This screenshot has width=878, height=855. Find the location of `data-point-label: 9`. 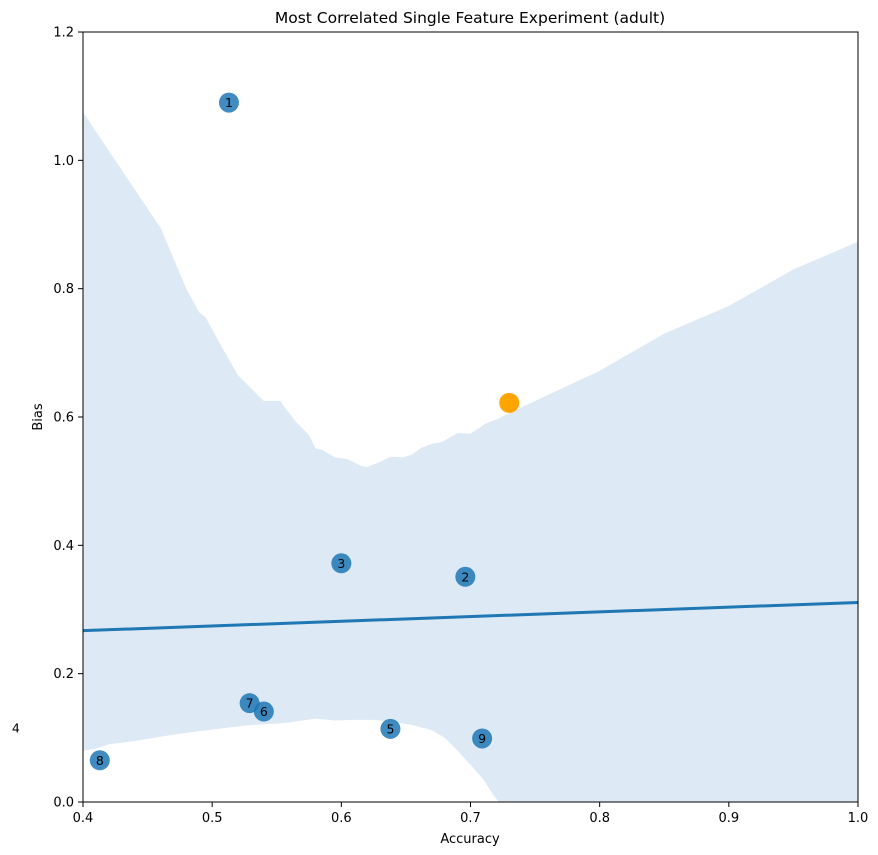

data-point-label: 9 is located at coordinates (482, 738).